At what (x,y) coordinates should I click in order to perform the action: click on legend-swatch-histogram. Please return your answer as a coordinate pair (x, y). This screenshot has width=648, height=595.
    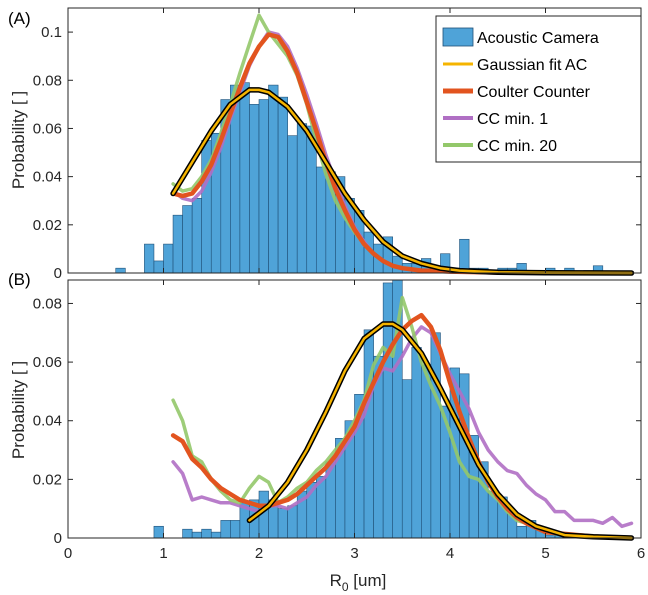
    Looking at the image, I should click on (458, 37).